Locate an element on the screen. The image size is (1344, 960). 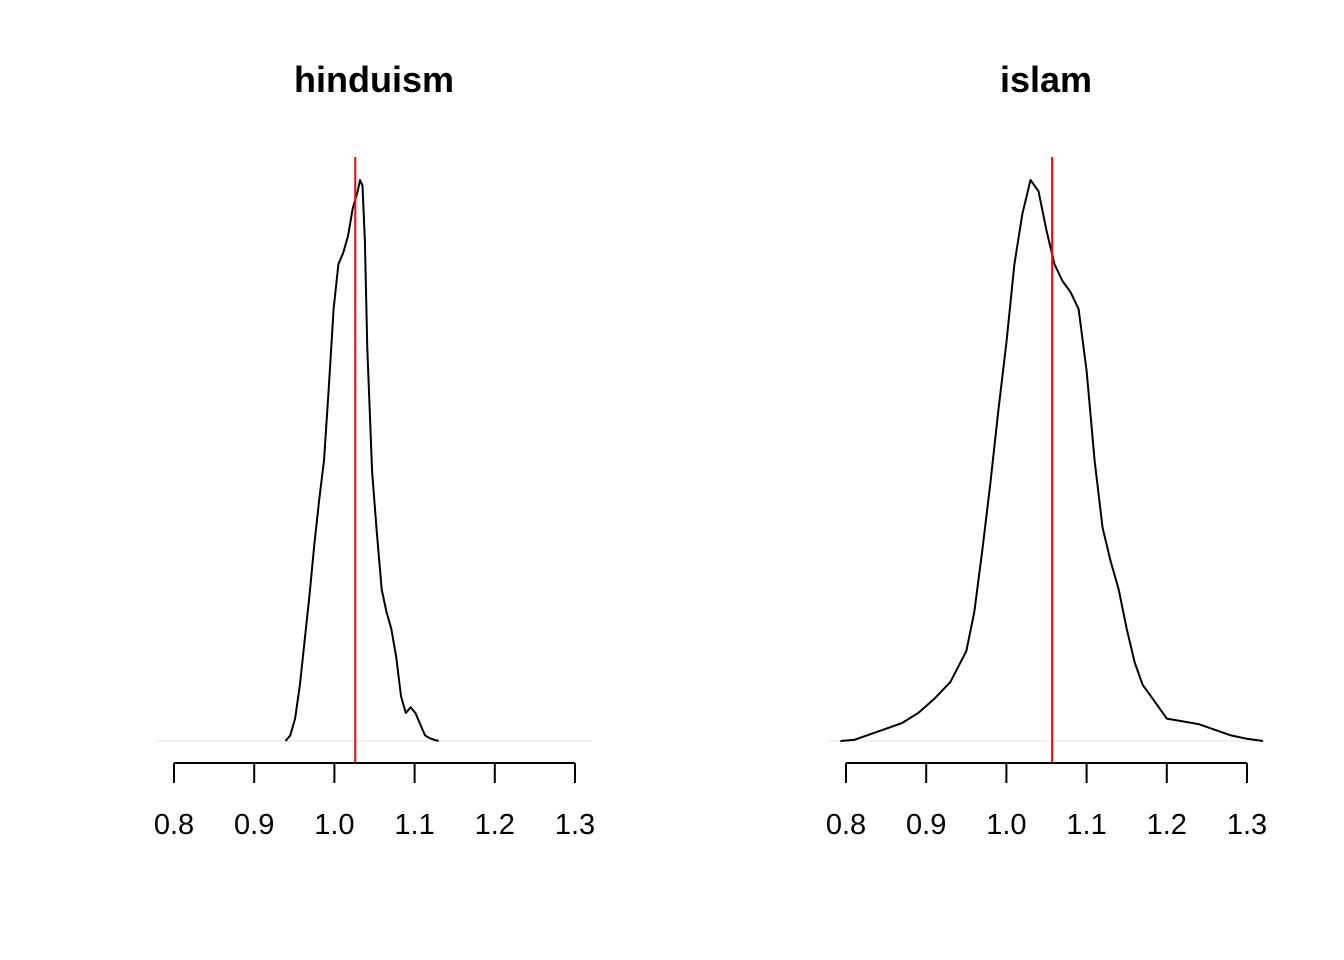
density-curve is located at coordinates (361, 460).